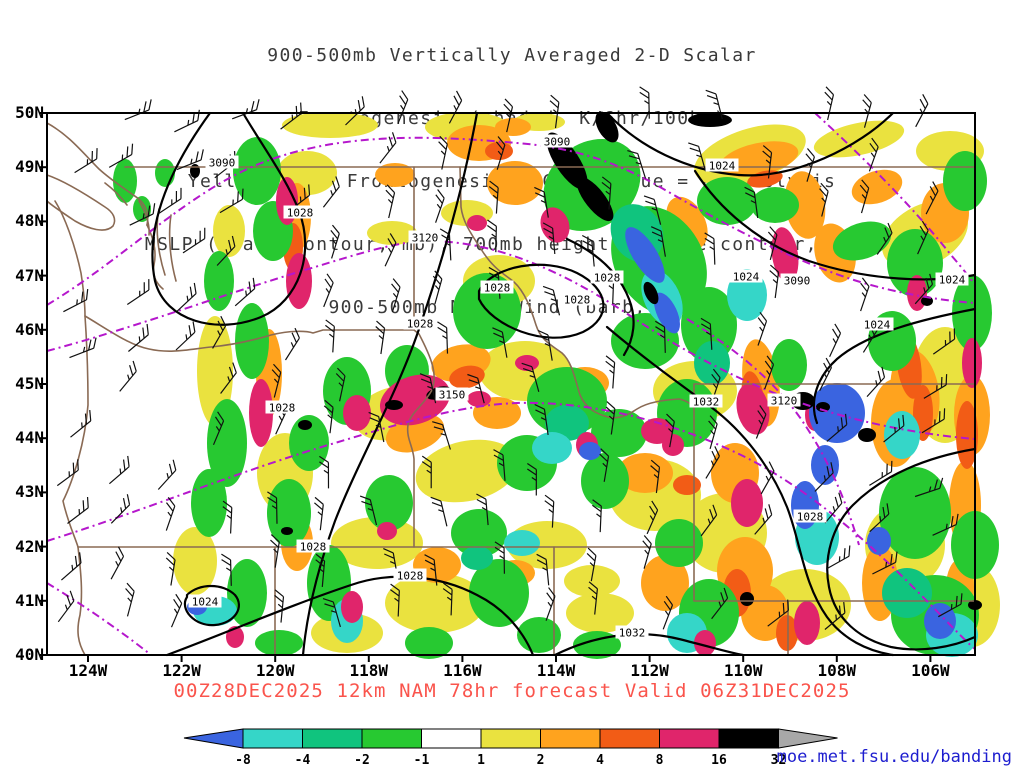 The height and width of the screenshot is (770, 1024). What do you see at coordinates (556, 670) in the screenshot?
I see `lon-tick-label: 114W` at bounding box center [556, 670].